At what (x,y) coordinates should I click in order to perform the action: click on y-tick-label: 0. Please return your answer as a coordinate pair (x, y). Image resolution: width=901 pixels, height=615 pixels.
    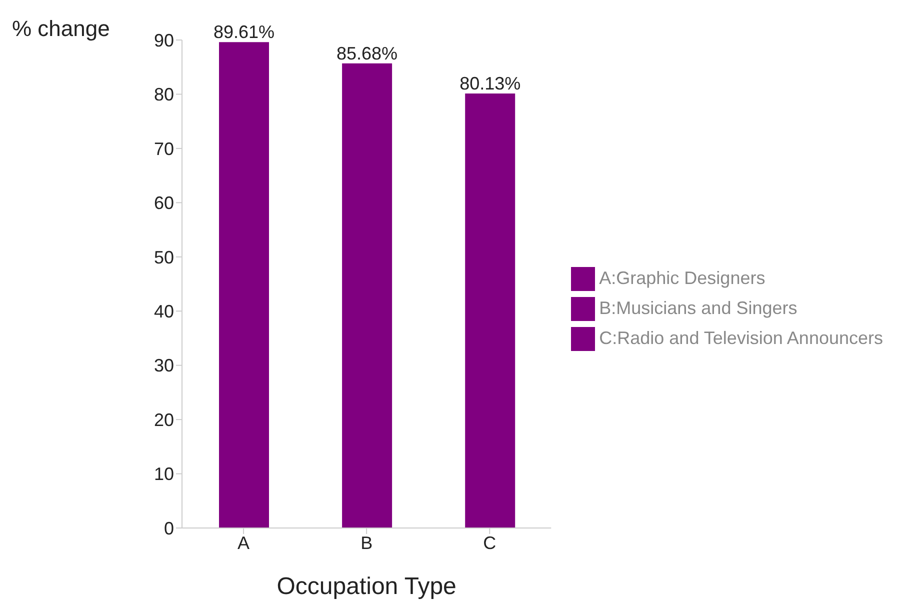
    Looking at the image, I should click on (169, 528).